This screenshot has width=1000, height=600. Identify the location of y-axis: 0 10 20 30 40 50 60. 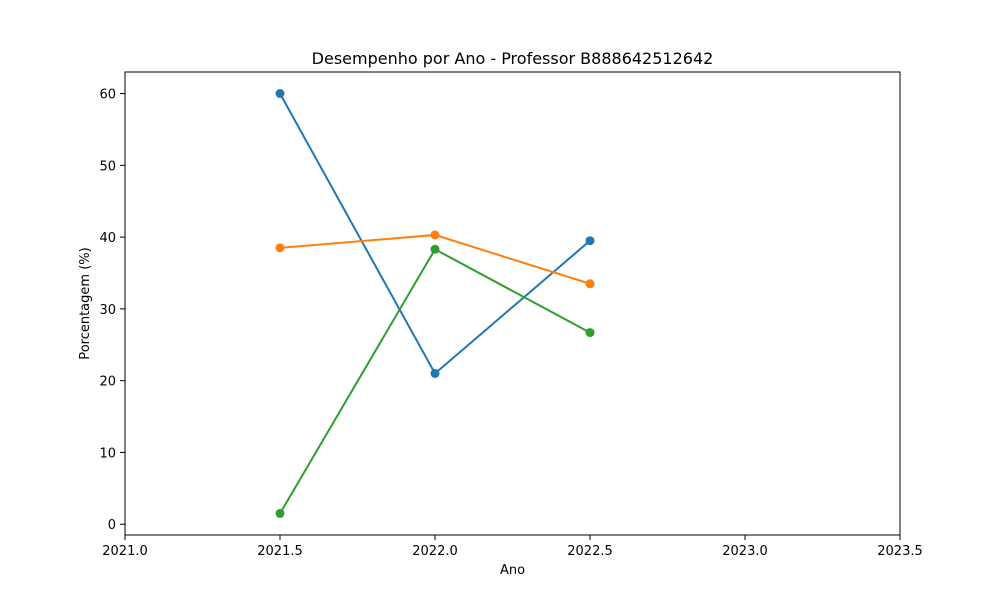
(112, 310).